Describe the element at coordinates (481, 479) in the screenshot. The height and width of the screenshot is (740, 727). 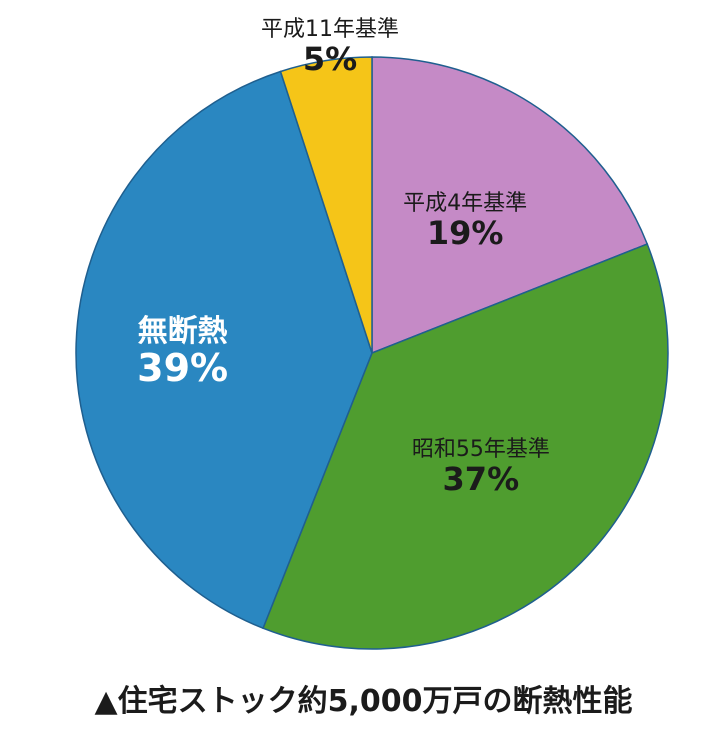
I see `slice-value-label: 37%` at that location.